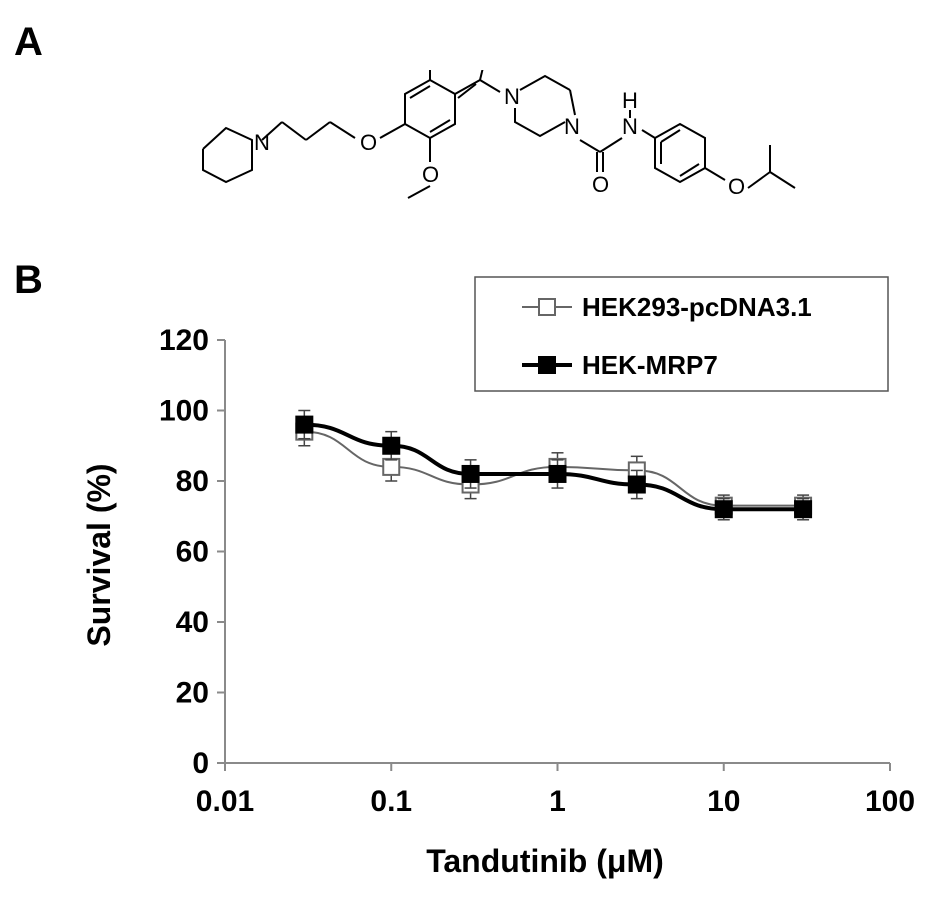 The width and height of the screenshot is (945, 897). What do you see at coordinates (557, 801) in the screenshot?
I see `x-tick-label: 1` at bounding box center [557, 801].